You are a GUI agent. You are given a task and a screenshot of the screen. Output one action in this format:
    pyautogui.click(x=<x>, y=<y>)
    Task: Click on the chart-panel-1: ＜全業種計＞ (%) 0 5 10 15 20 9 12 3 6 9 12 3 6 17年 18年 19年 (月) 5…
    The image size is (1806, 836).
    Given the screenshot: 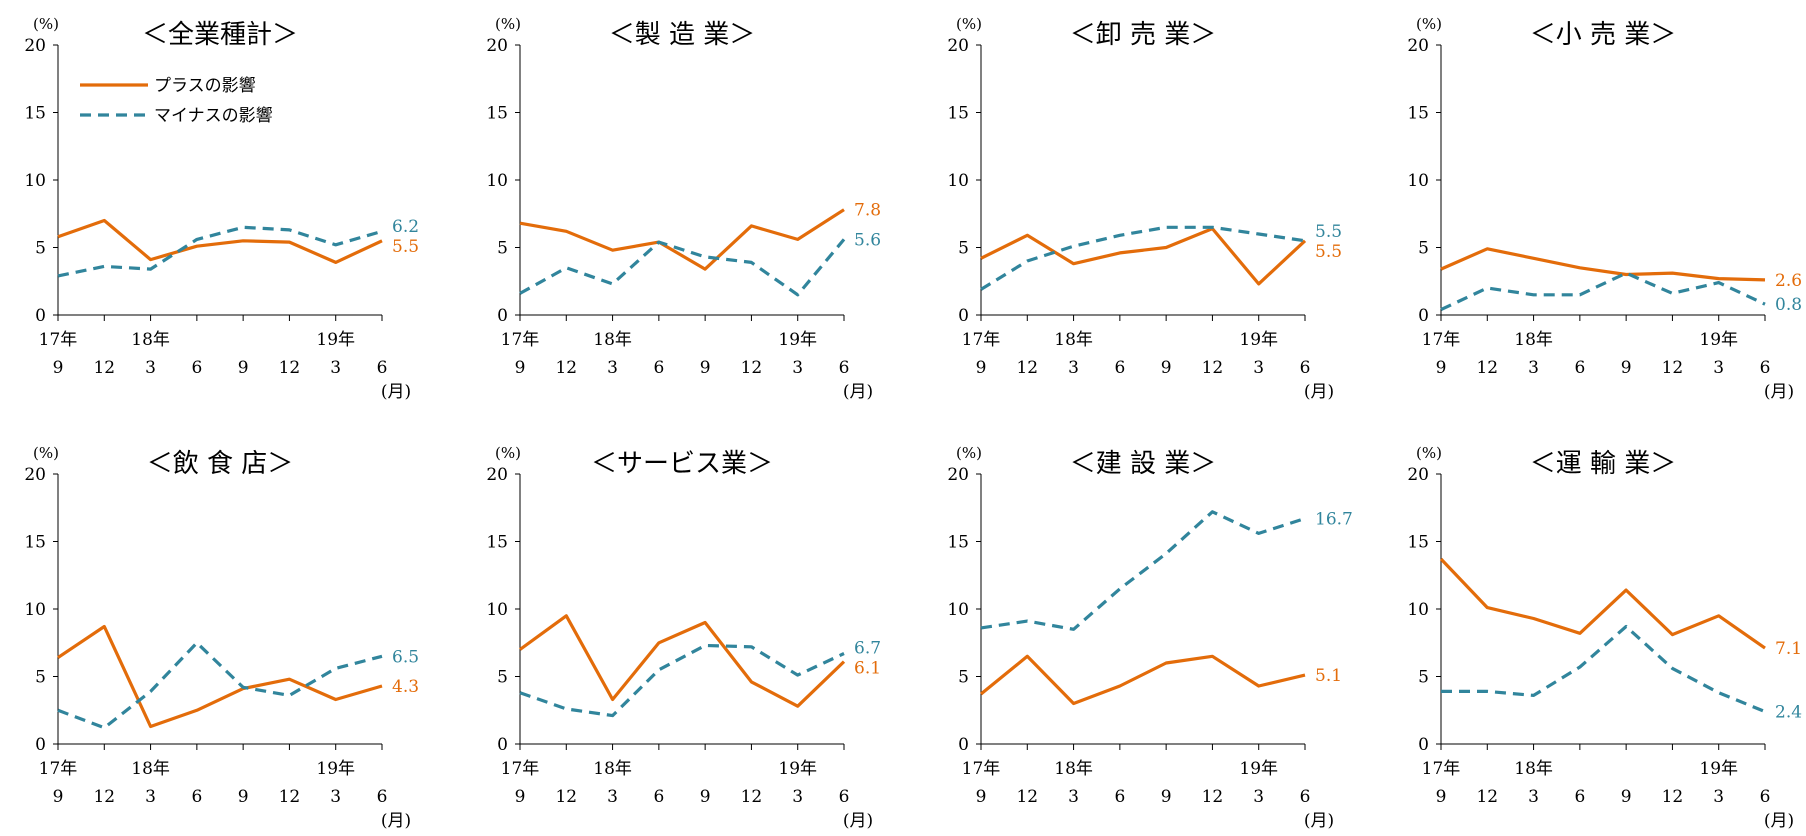 What is the action you would take?
    pyautogui.click(x=221, y=208)
    